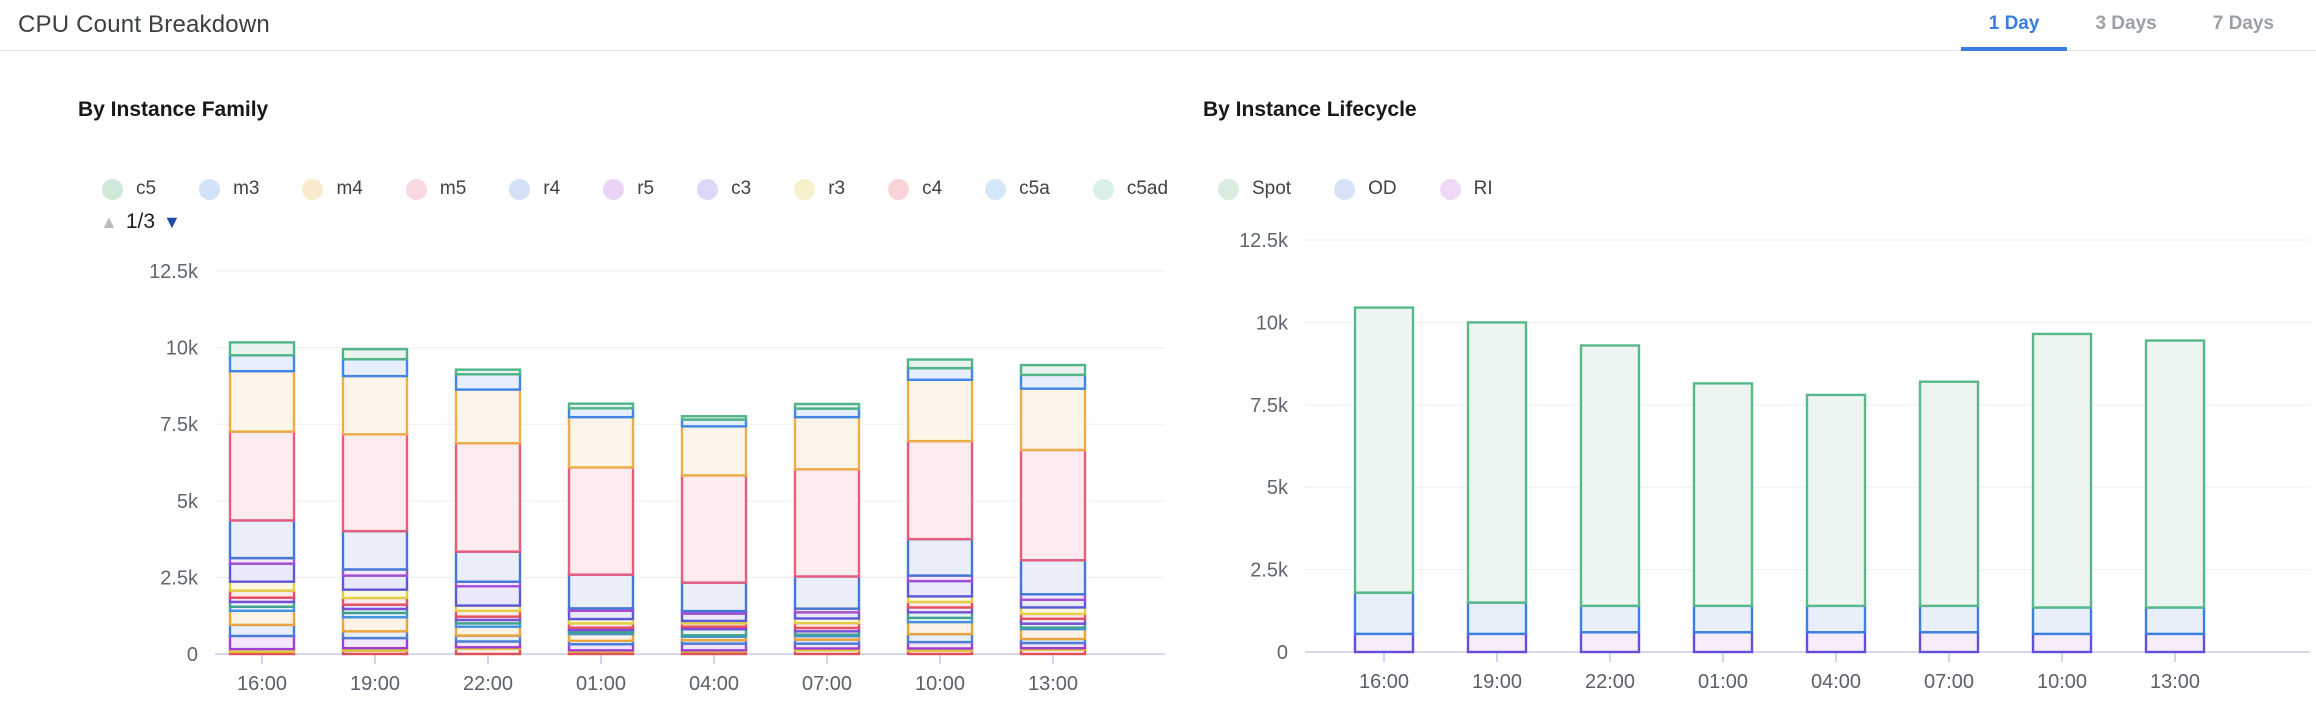 The image size is (2316, 702). I want to click on bar-segment-unlabeled-blue, so click(262, 630).